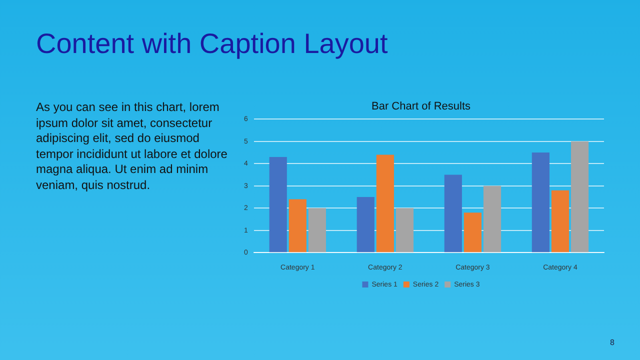  Describe the element at coordinates (212, 44) in the screenshot. I see `text: Content with Caption Layout` at that location.